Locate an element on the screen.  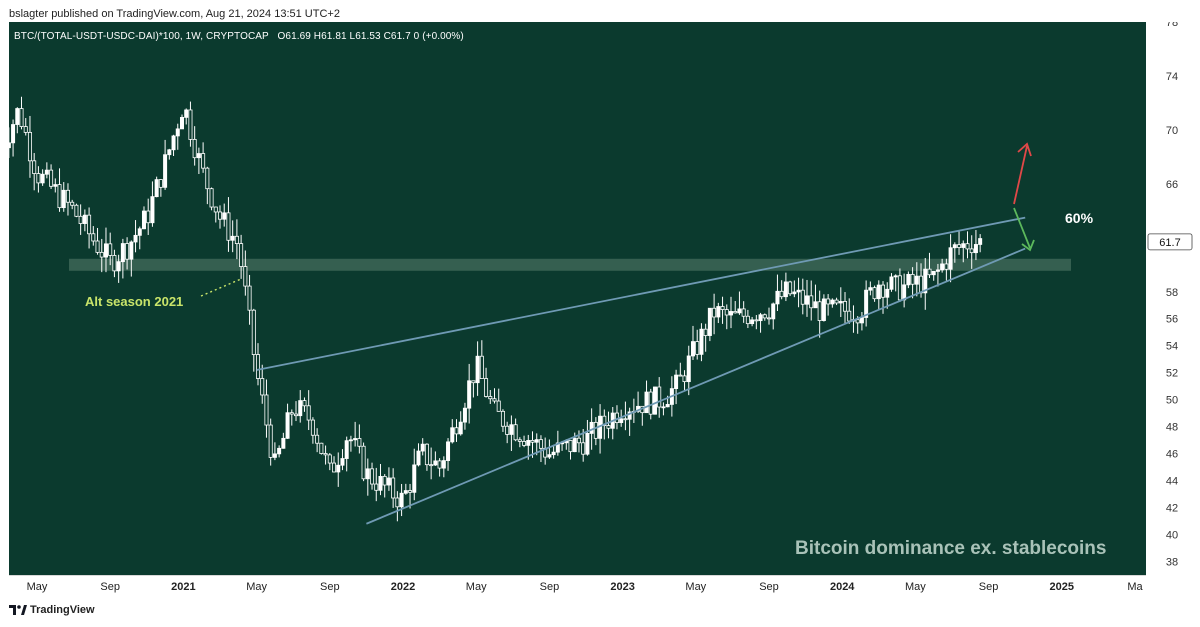
footer-brand: TradingView is located at coordinates (62, 610).